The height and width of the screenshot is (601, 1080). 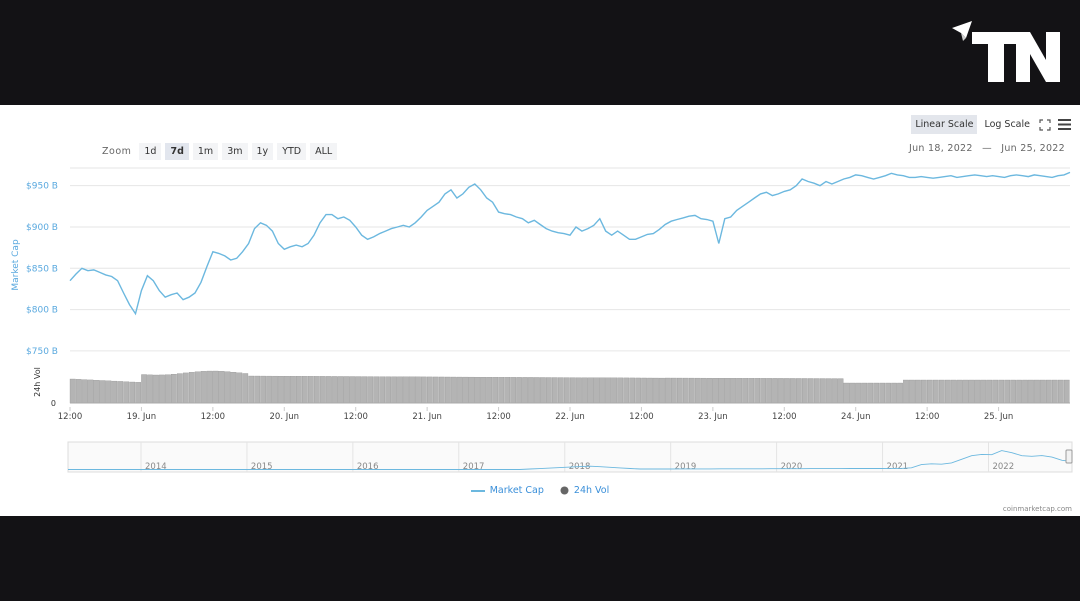 What do you see at coordinates (1033, 148) in the screenshot?
I see `date-to: Jun 25, 2022` at bounding box center [1033, 148].